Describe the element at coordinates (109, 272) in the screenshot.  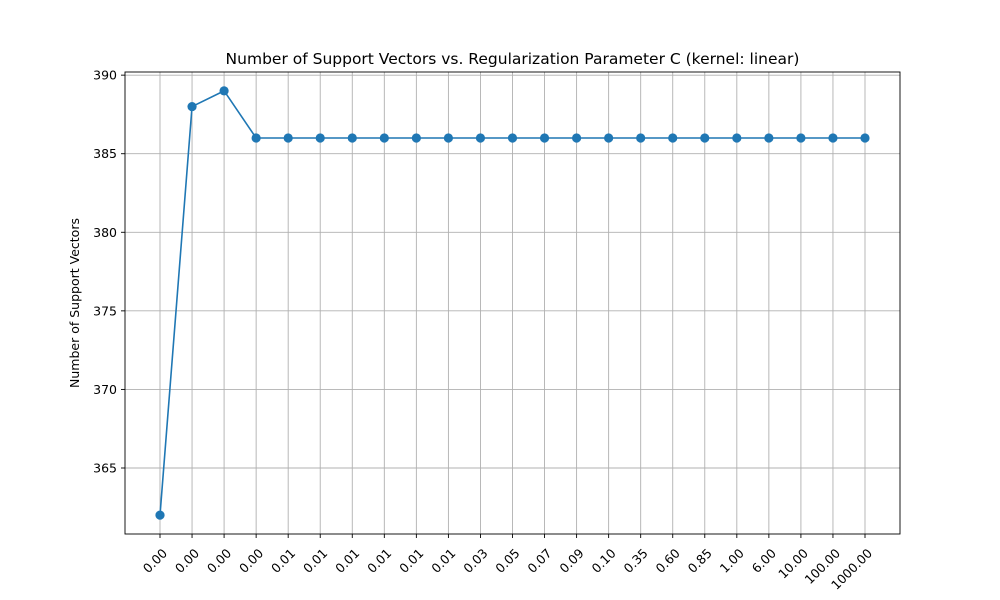
I see `y-axis: 365 370 375 380 385 390` at that location.